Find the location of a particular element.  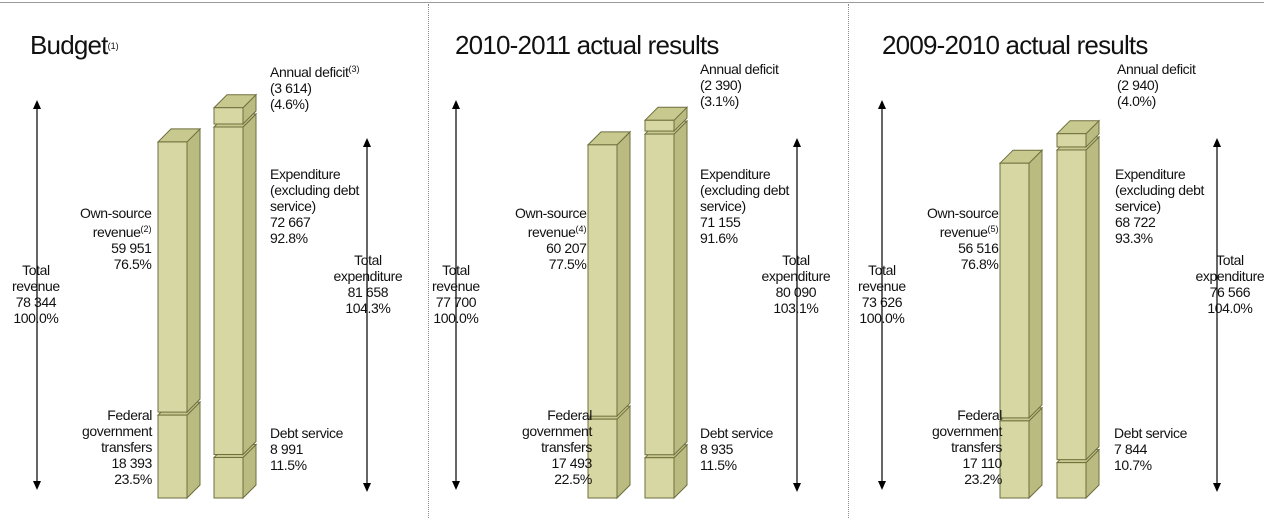

debt-service-label-line: 7 844 is located at coordinates (1131, 449).